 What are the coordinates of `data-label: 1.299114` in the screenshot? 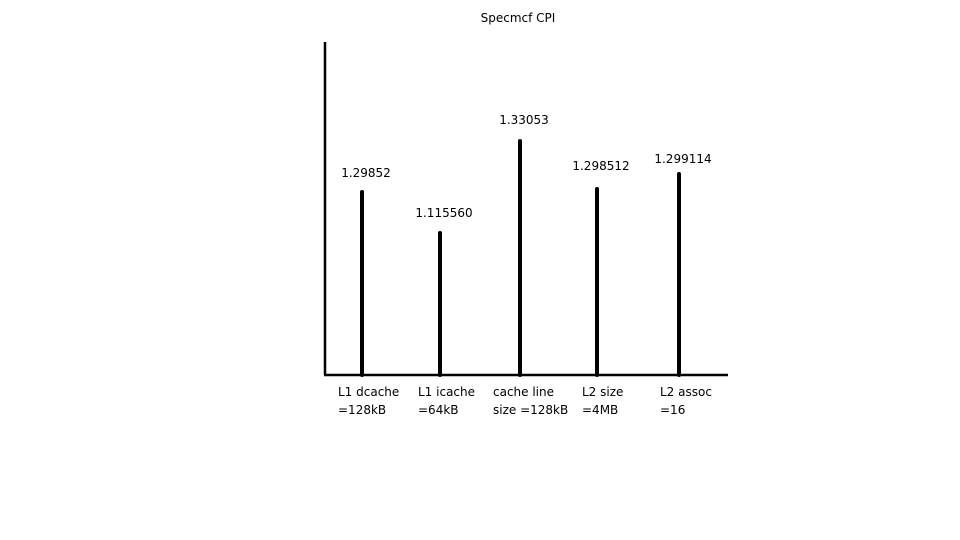 It's located at (682, 159).